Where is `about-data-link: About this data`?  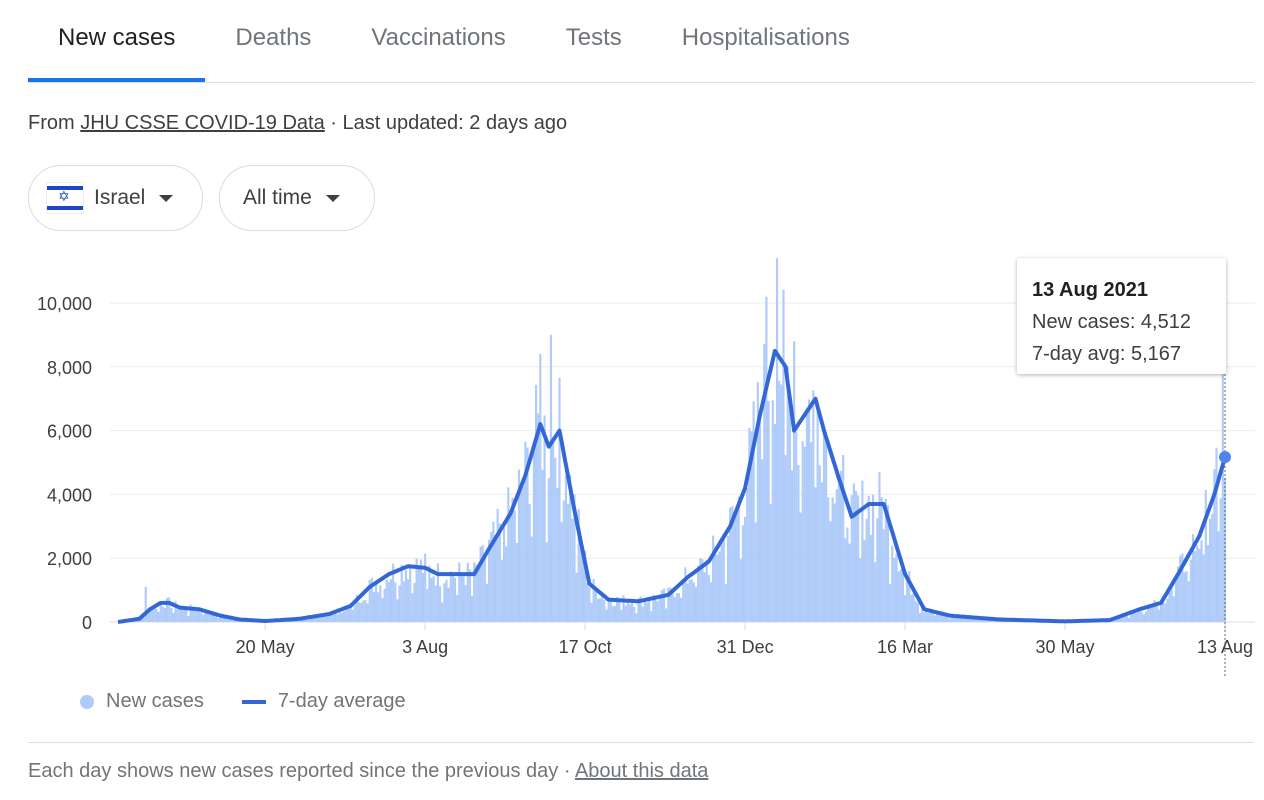 about-data-link: About this data is located at coordinates (641, 771).